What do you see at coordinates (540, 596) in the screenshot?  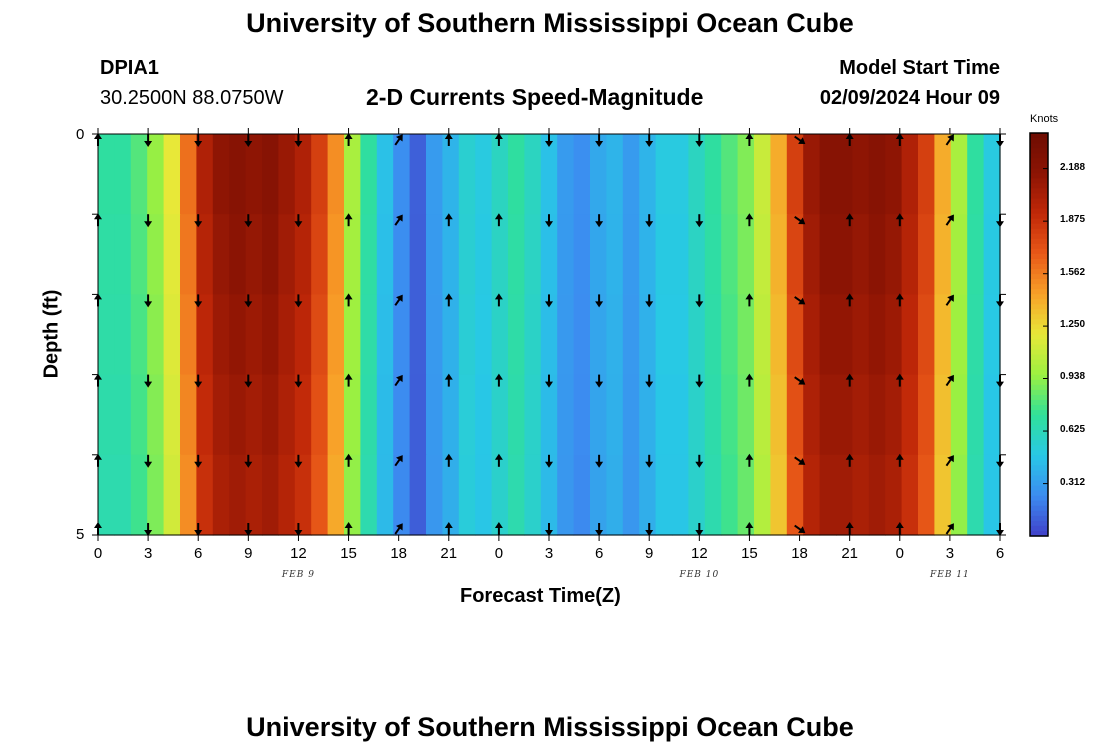 I see `x-axis-title: Forecast Time(Z)` at bounding box center [540, 596].